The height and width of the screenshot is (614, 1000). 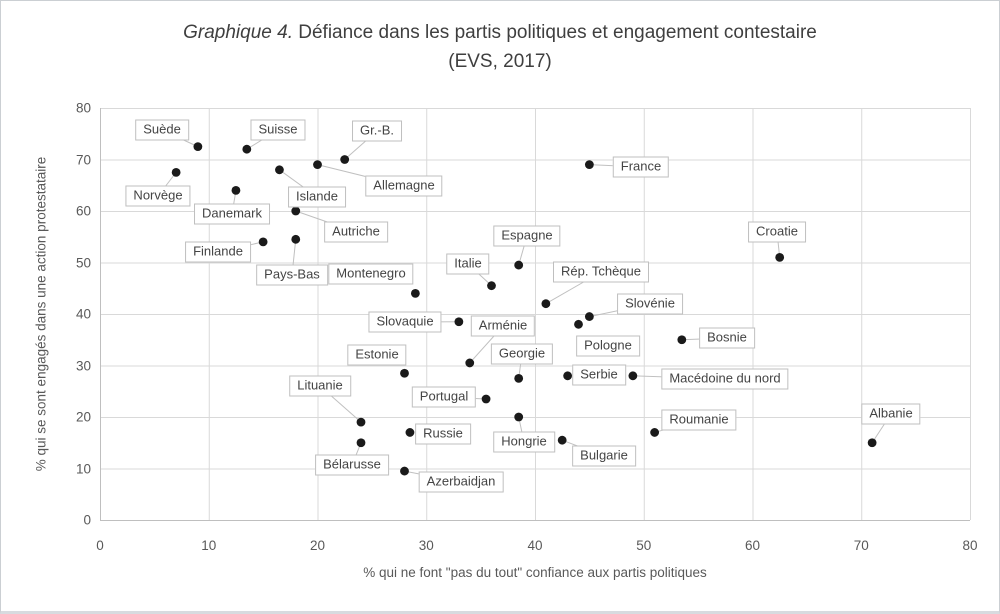 I want to click on country-label: Islande, so click(x=317, y=197).